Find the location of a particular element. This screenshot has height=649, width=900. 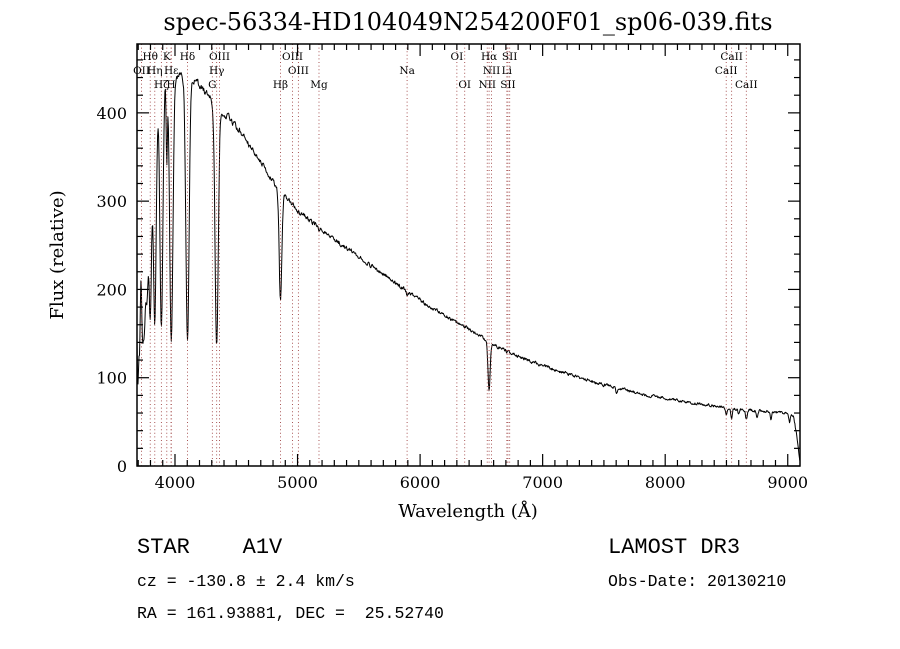

line-label-6548: NII is located at coordinates (487, 85).